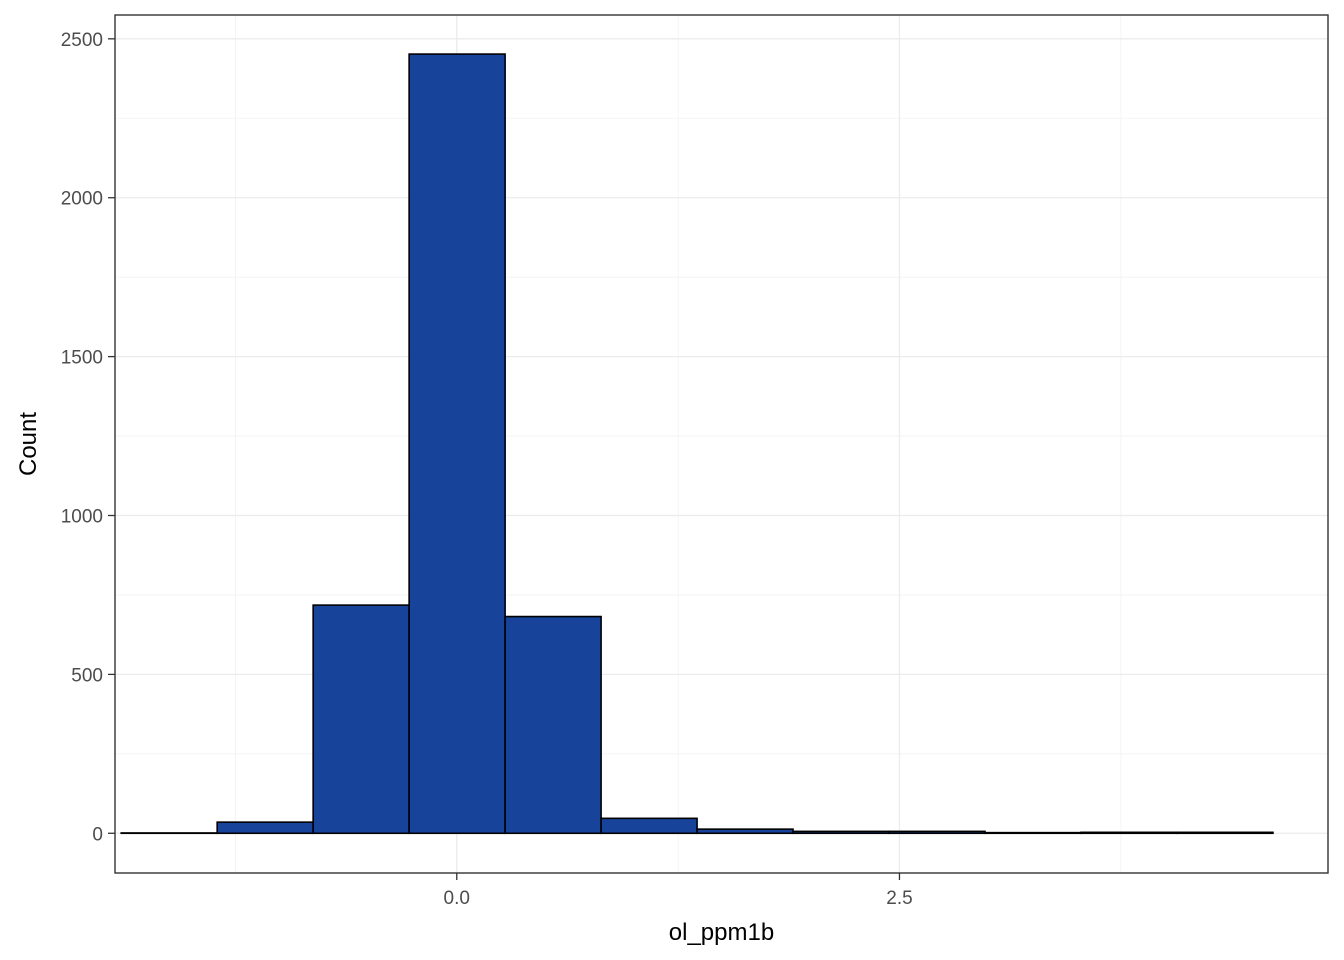  Describe the element at coordinates (88, 437) in the screenshot. I see `y-axis: 0 500 1000 1500 2000 2500` at that location.